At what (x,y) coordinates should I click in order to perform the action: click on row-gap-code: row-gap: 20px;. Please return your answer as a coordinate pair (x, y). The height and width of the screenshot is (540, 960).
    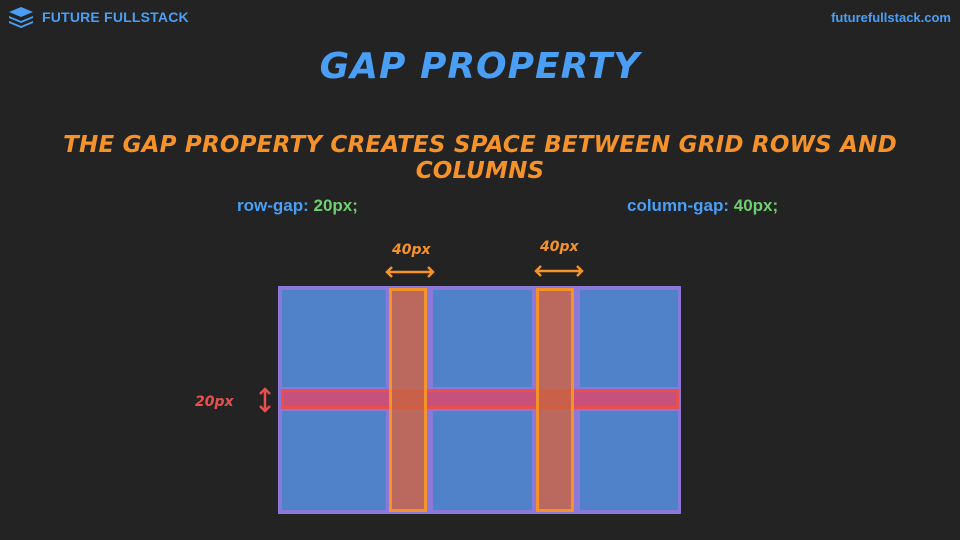
    Looking at the image, I should click on (297, 206).